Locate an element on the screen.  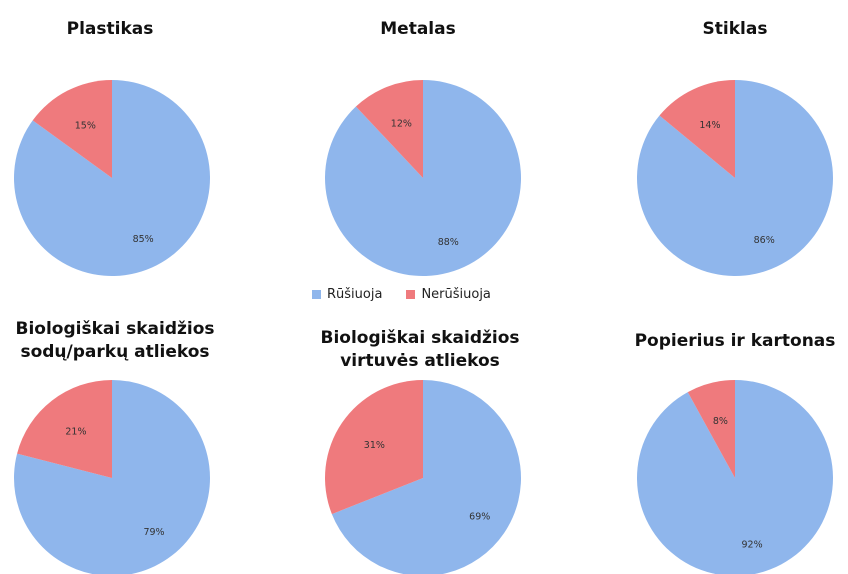
pie-0-label-nerusiuoja: 15% is located at coordinates (85, 126).